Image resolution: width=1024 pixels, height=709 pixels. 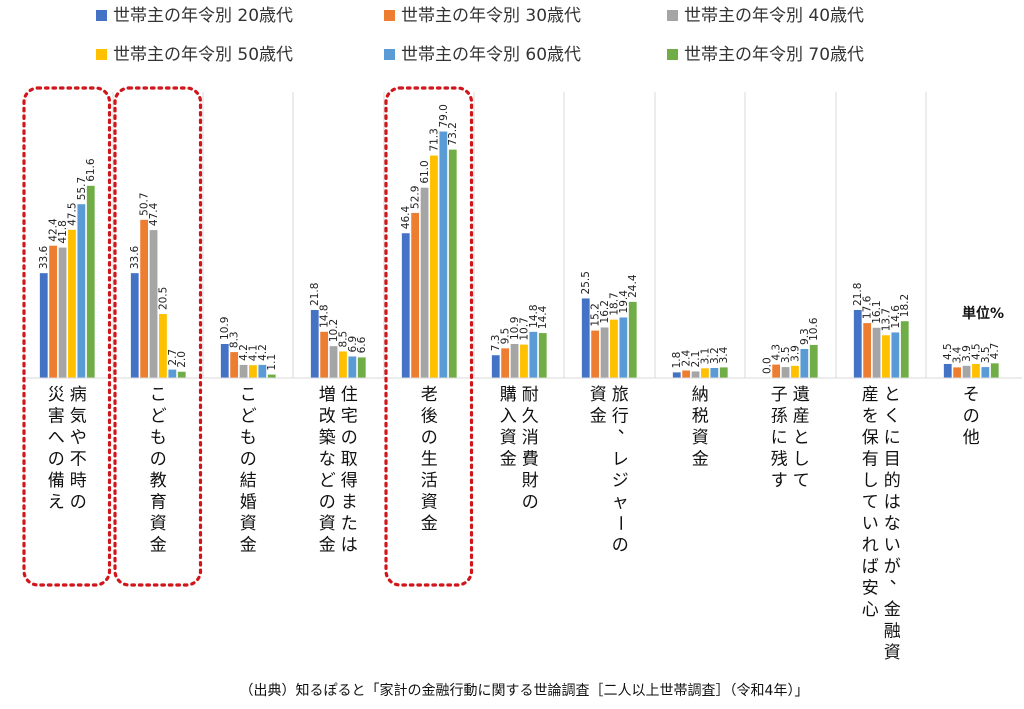 I want to click on svg-text: を, so click(x=870, y=417).